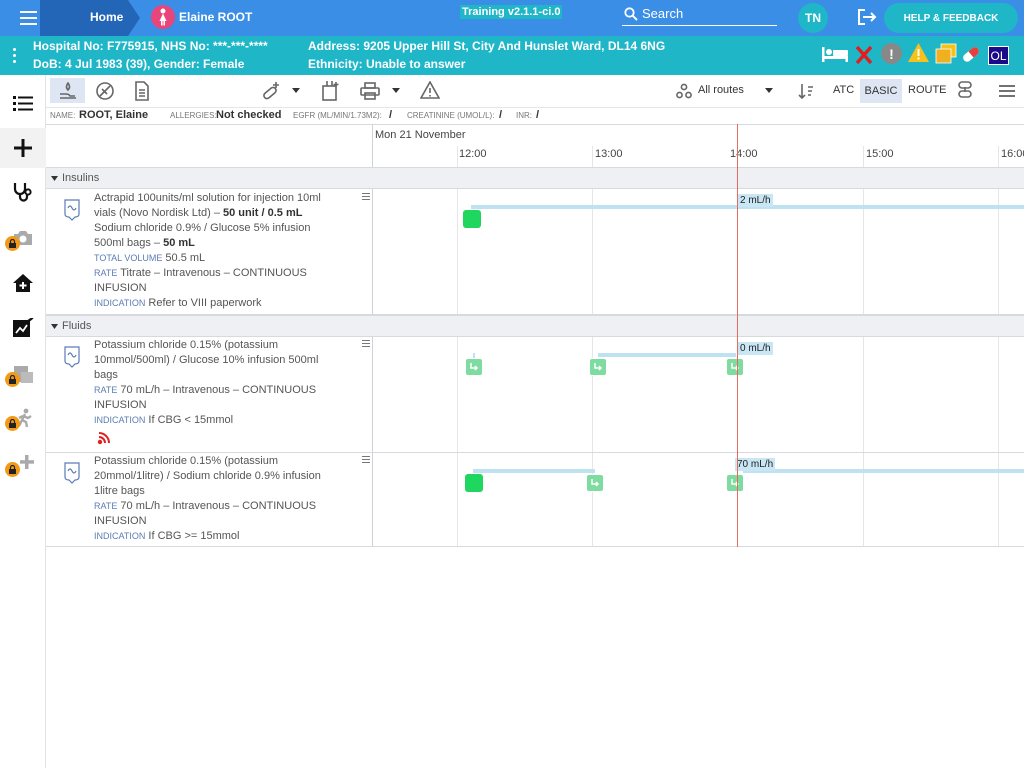 The image size is (1024, 768). I want to click on pill-cancel-icon, so click(105, 91).